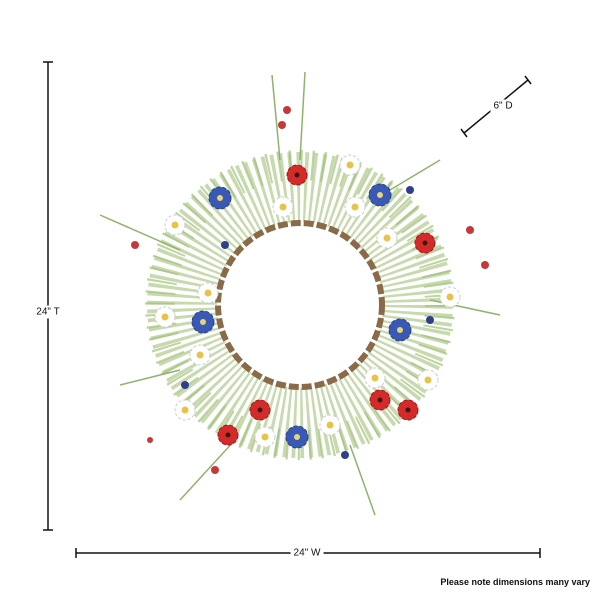 This screenshot has height=600, width=600. What do you see at coordinates (307, 553) in the screenshot?
I see `width-label: 24" W` at bounding box center [307, 553].